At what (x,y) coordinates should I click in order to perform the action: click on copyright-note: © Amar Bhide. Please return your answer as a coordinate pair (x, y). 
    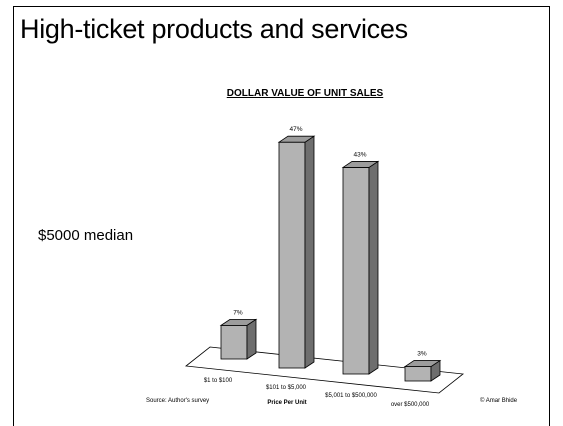
    Looking at the image, I should click on (499, 401).